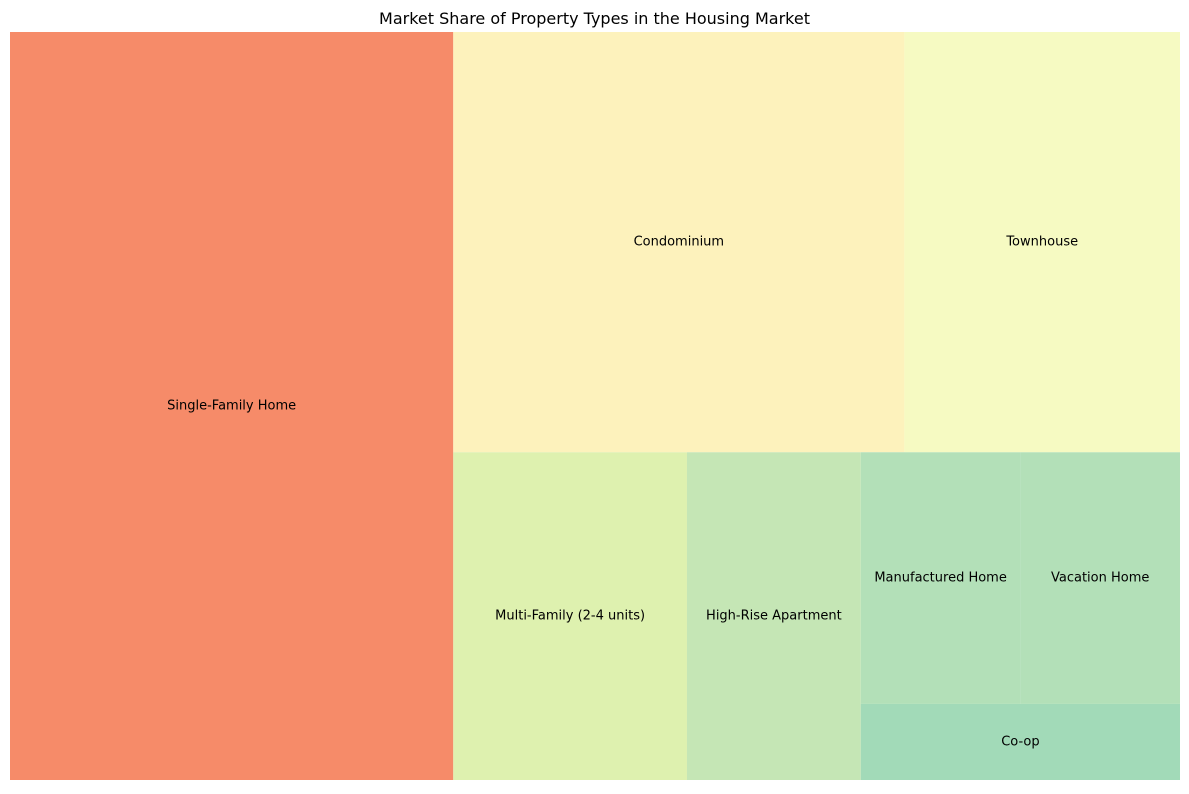  I want to click on tile-townhouse, so click(1042, 242).